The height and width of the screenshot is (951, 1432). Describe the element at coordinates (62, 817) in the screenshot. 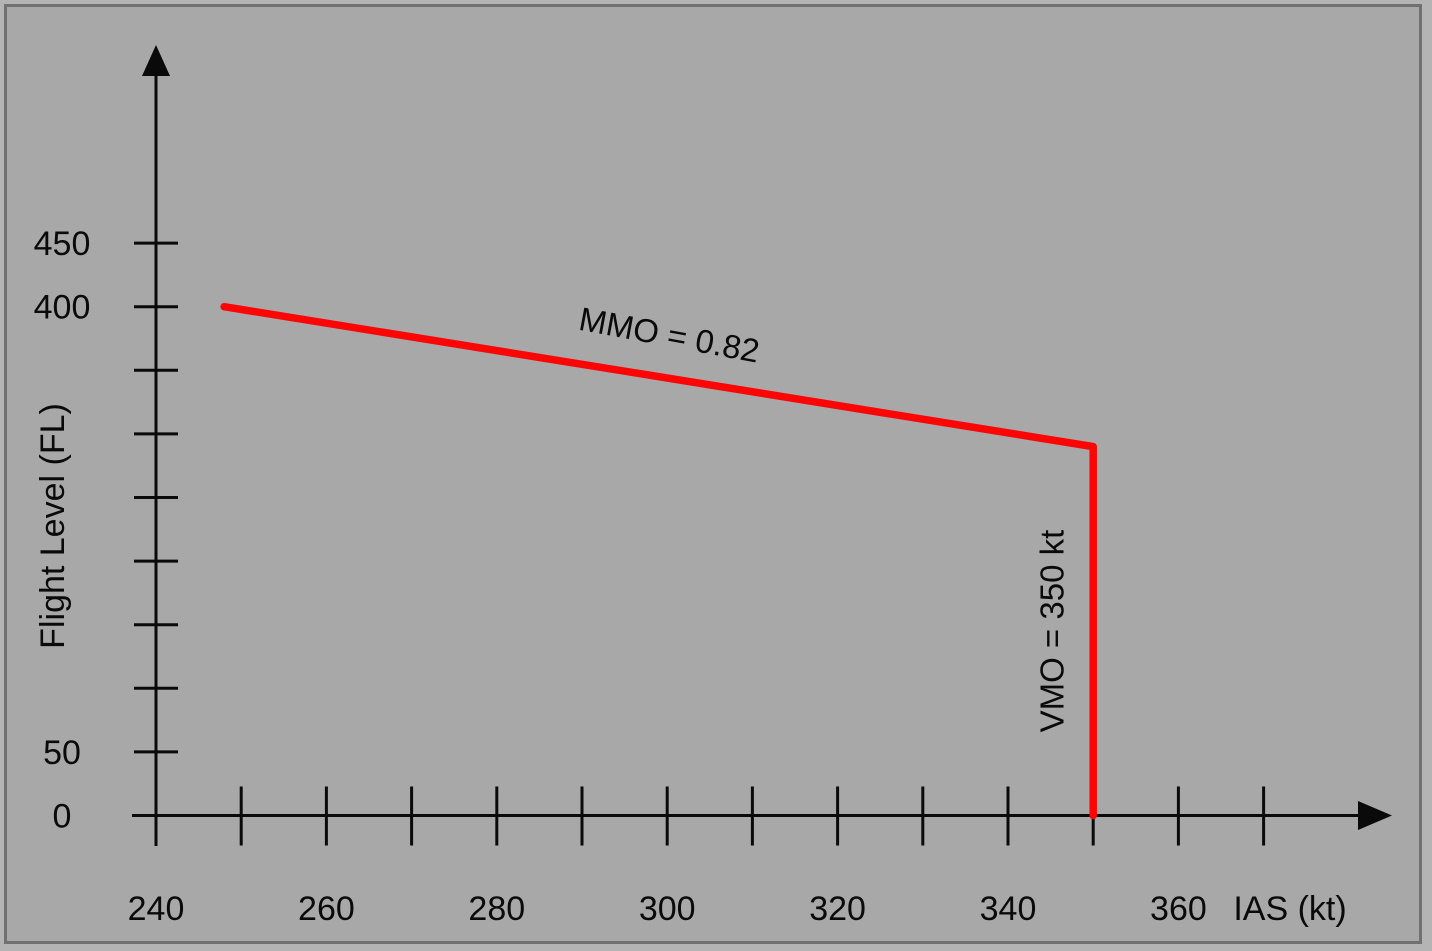

I see `y-tick-label: 0` at that location.